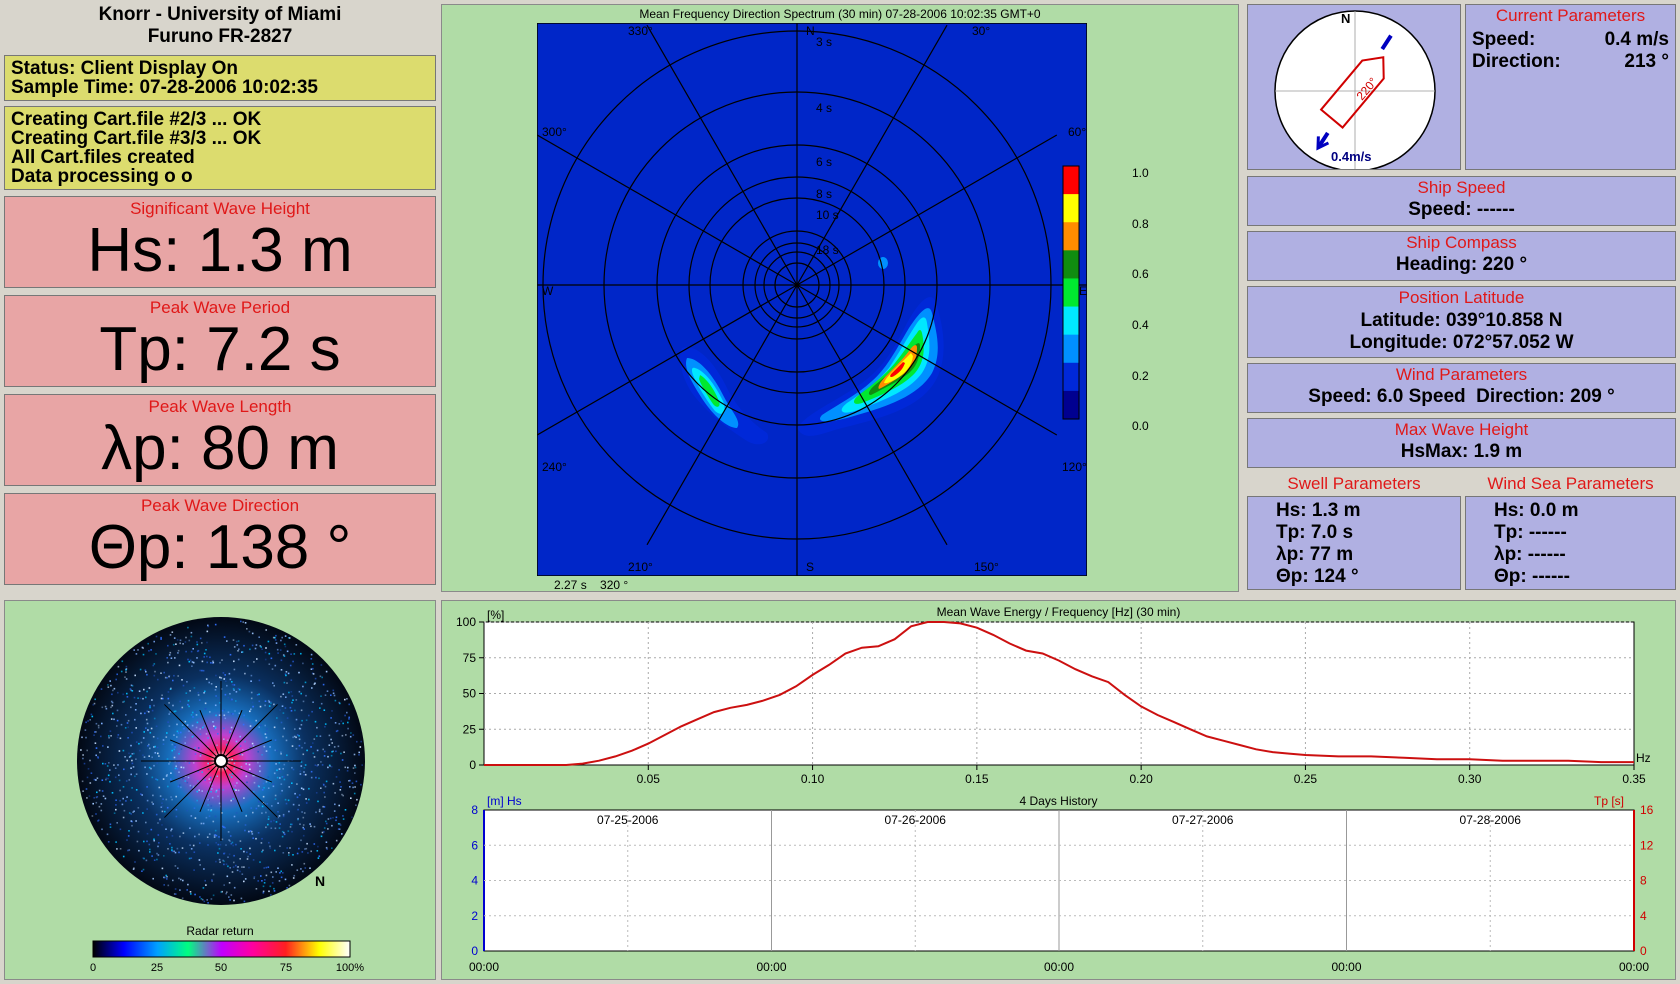 This screenshot has width=1680, height=984. I want to click on history-grid, so click(1059, 880).